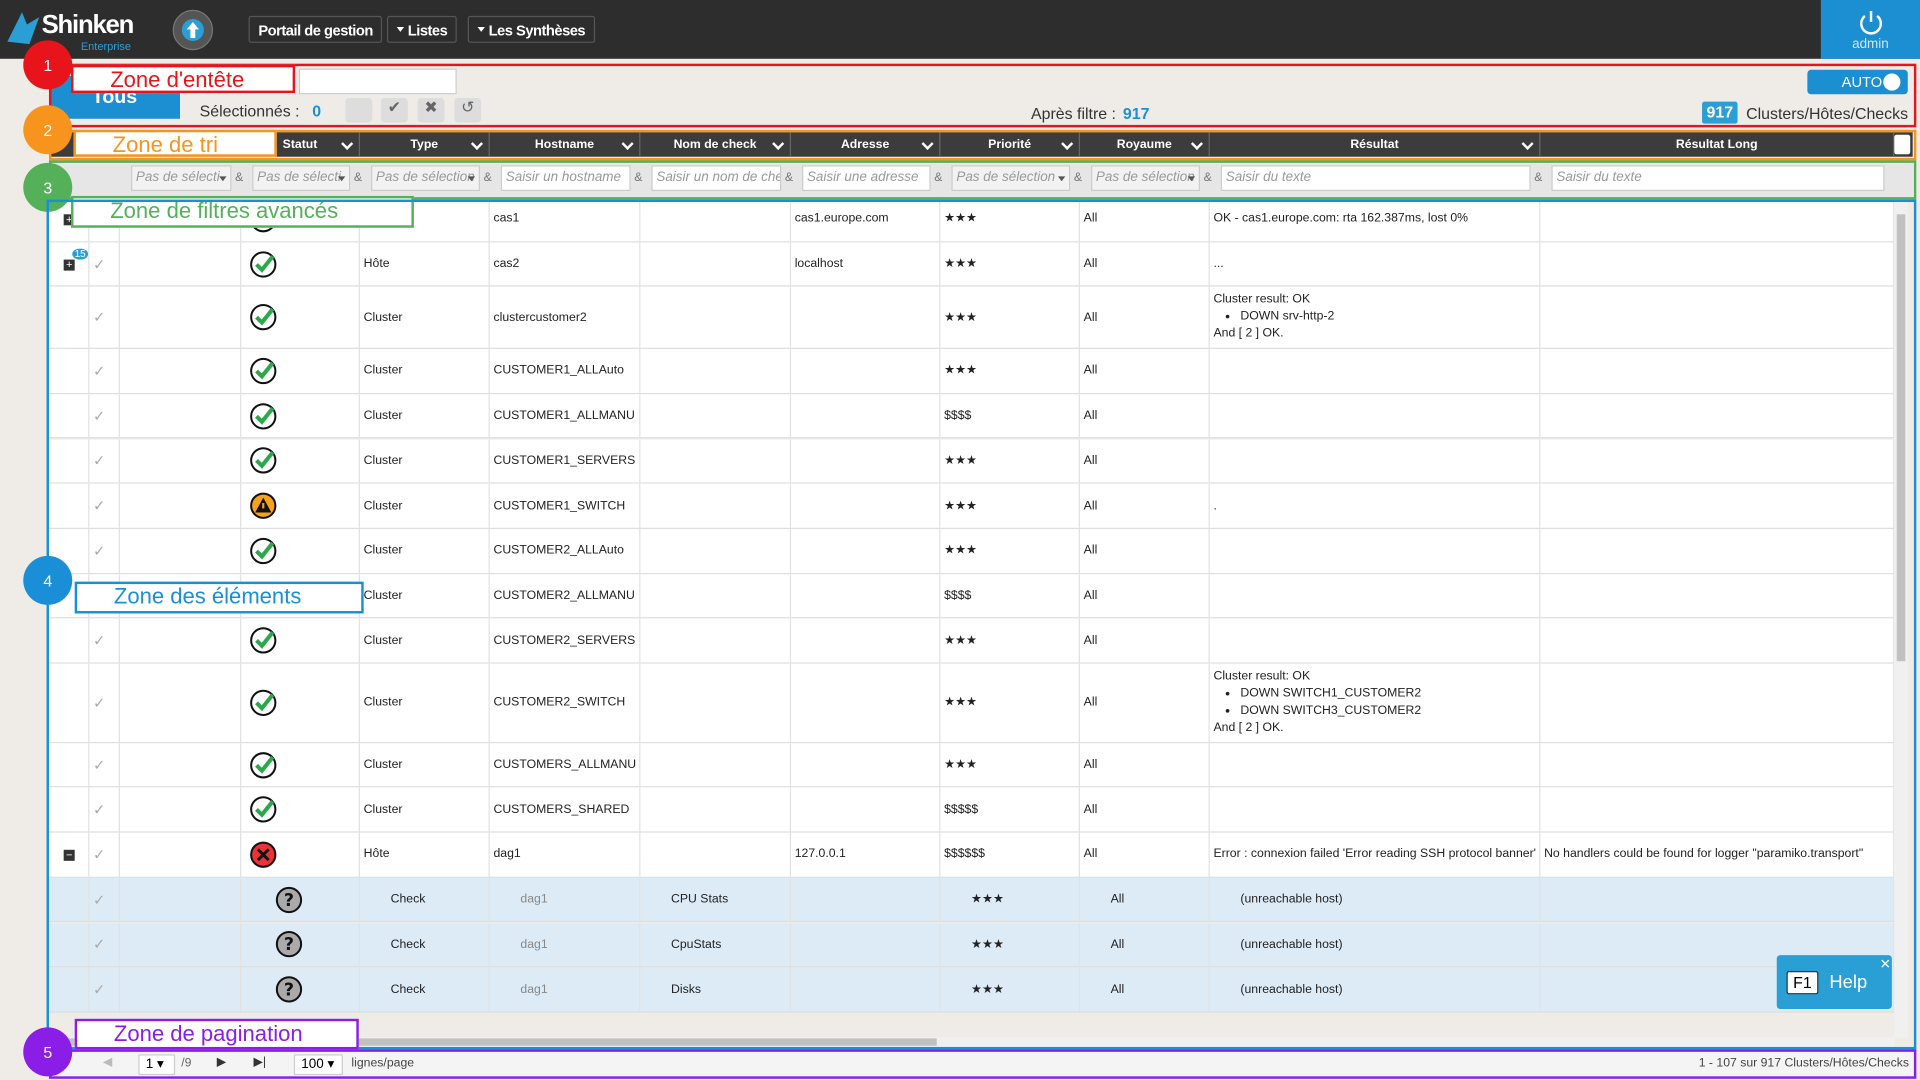 The height and width of the screenshot is (1080, 1920). Describe the element at coordinates (242, 211) in the screenshot. I see `annotation-label: Zone de filtres avancés` at that location.